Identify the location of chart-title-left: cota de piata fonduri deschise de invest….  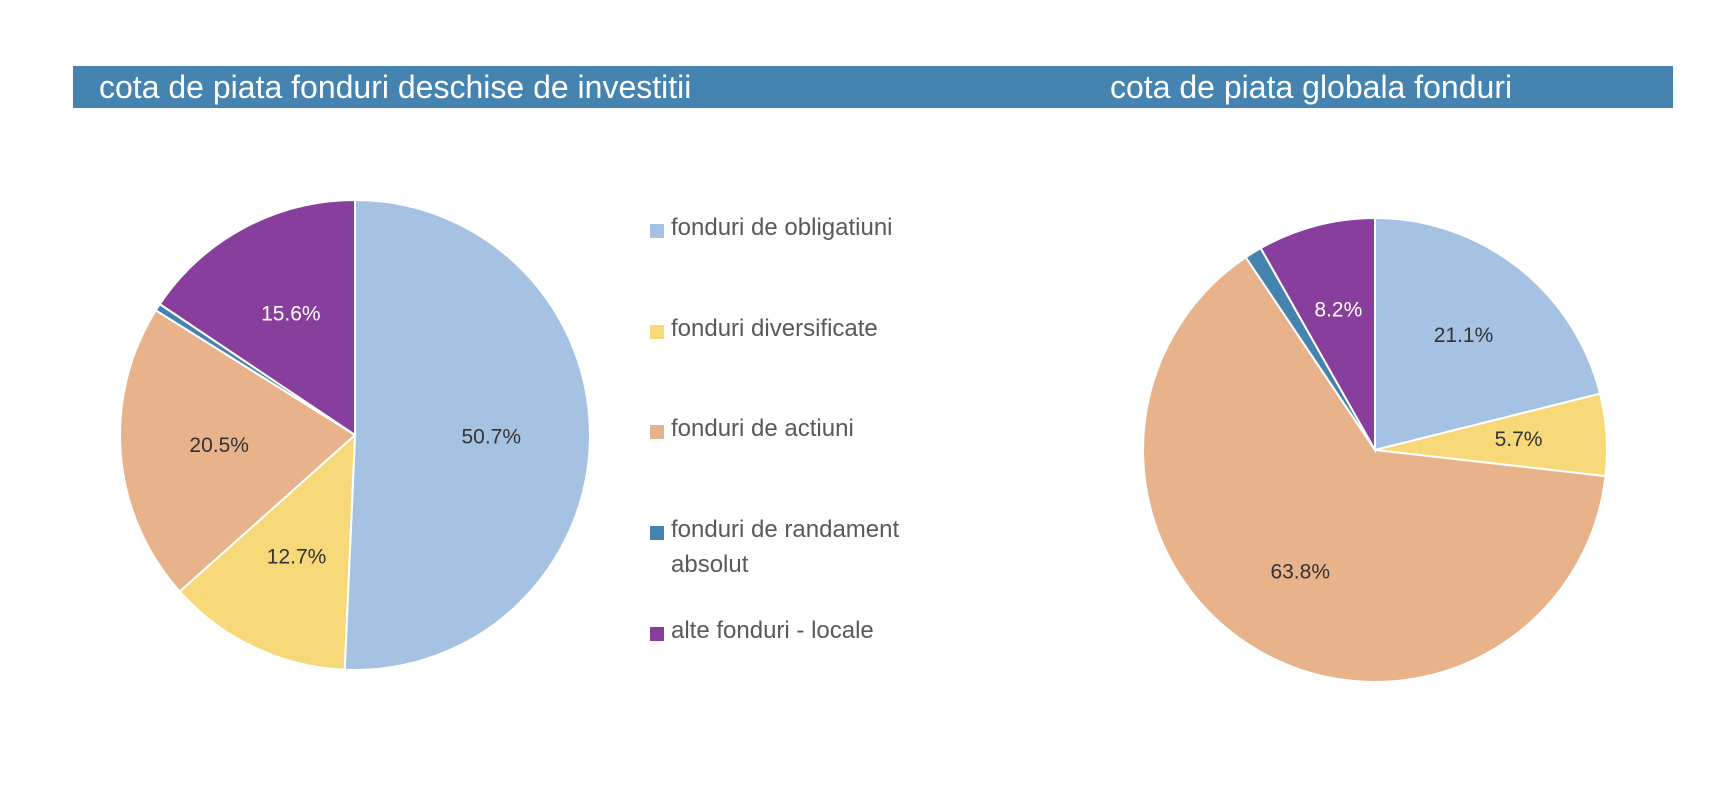
(395, 87).